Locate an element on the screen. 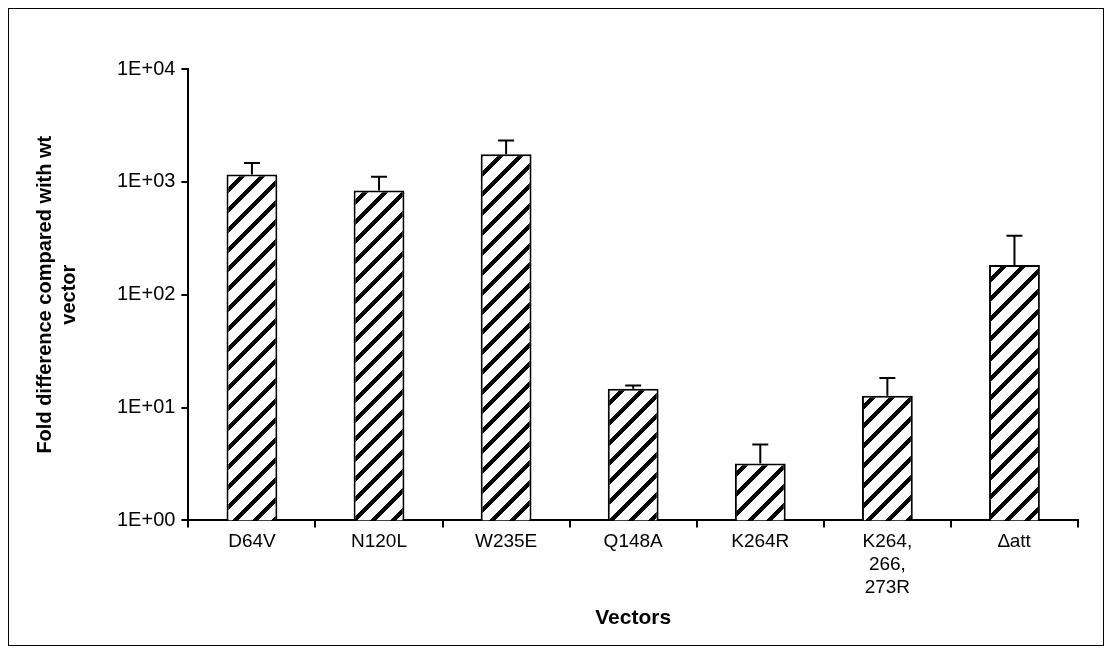 Image resolution: width=1112 pixels, height=654 pixels. y-tick-label: 1E+00 is located at coordinates (146, 518).